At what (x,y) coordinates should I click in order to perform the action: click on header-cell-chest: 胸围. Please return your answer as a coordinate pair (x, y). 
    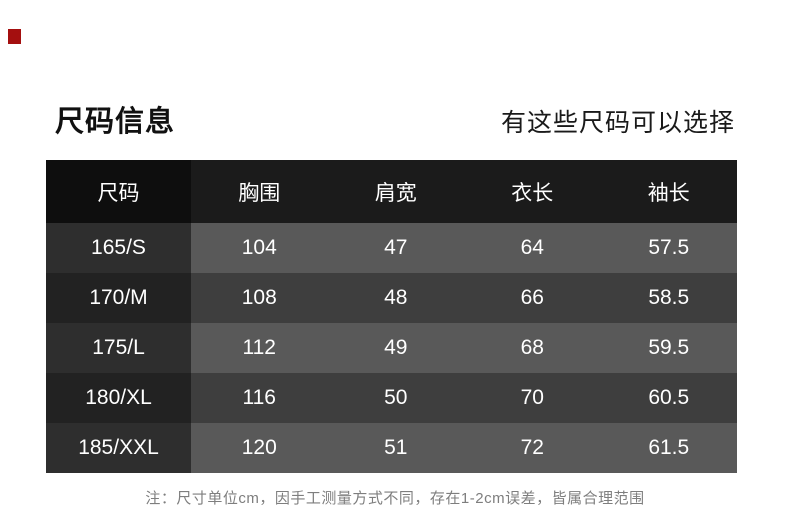
    Looking at the image, I should click on (259, 191).